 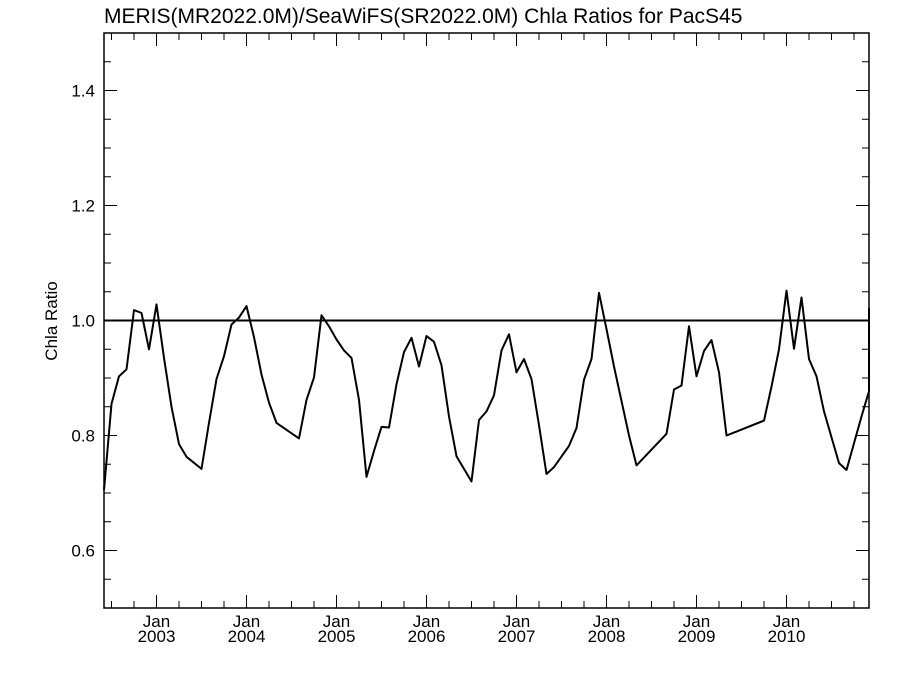 I want to click on y-tick-label: 0.6, so click(x=83, y=551).